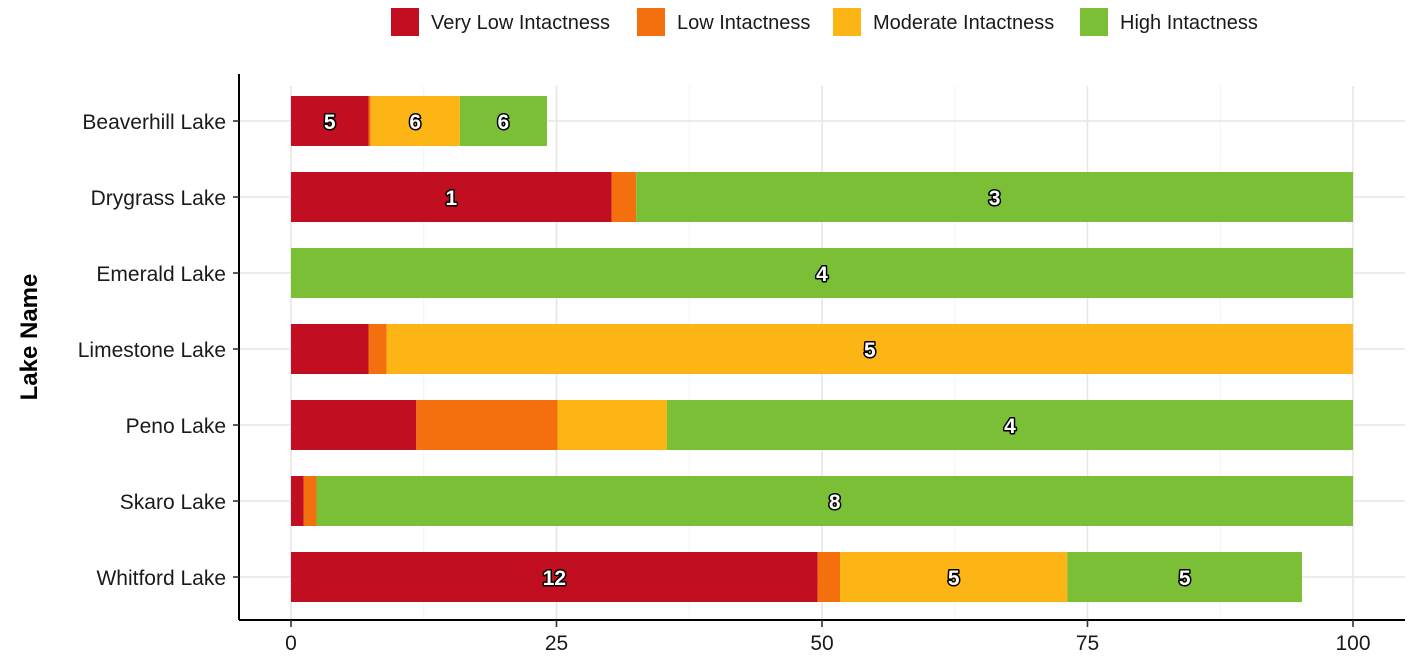 This screenshot has height=668, width=1415. I want to click on bar-value-label: 12, so click(554, 578).